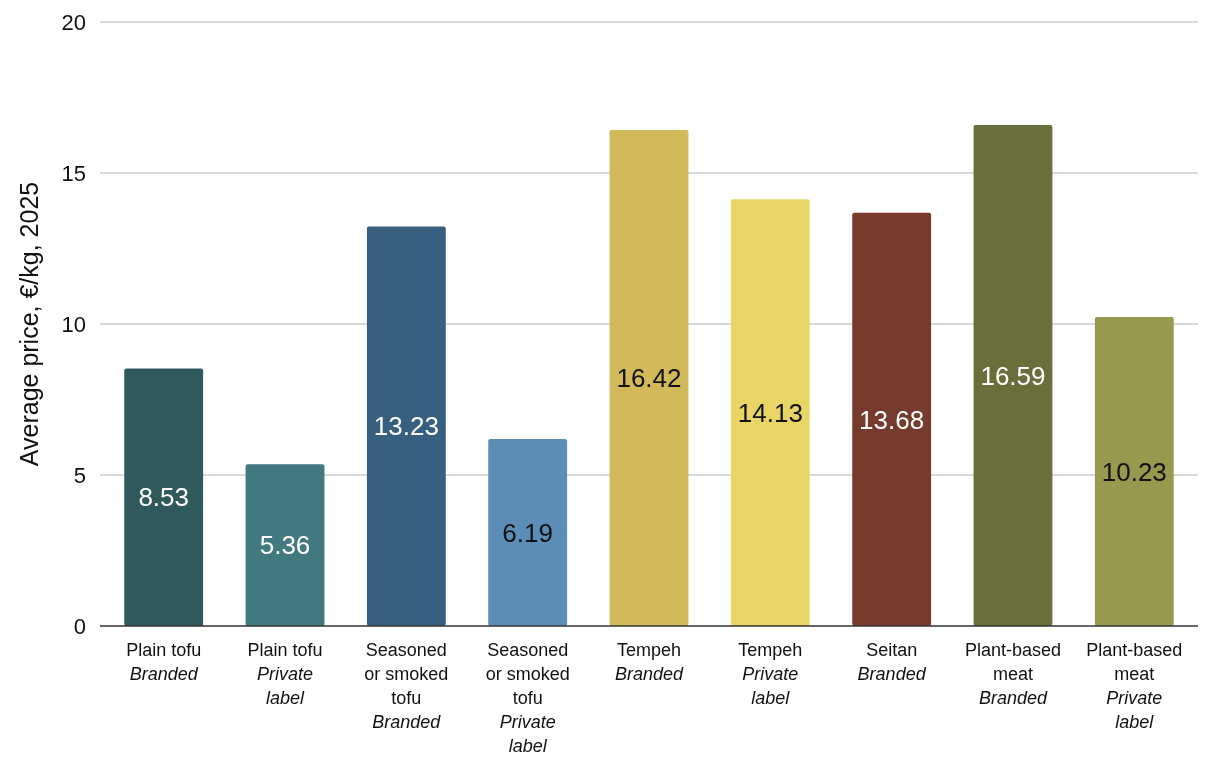  Describe the element at coordinates (1013, 674) in the screenshot. I see `x-tick-label: Plant-based meat Branded` at that location.